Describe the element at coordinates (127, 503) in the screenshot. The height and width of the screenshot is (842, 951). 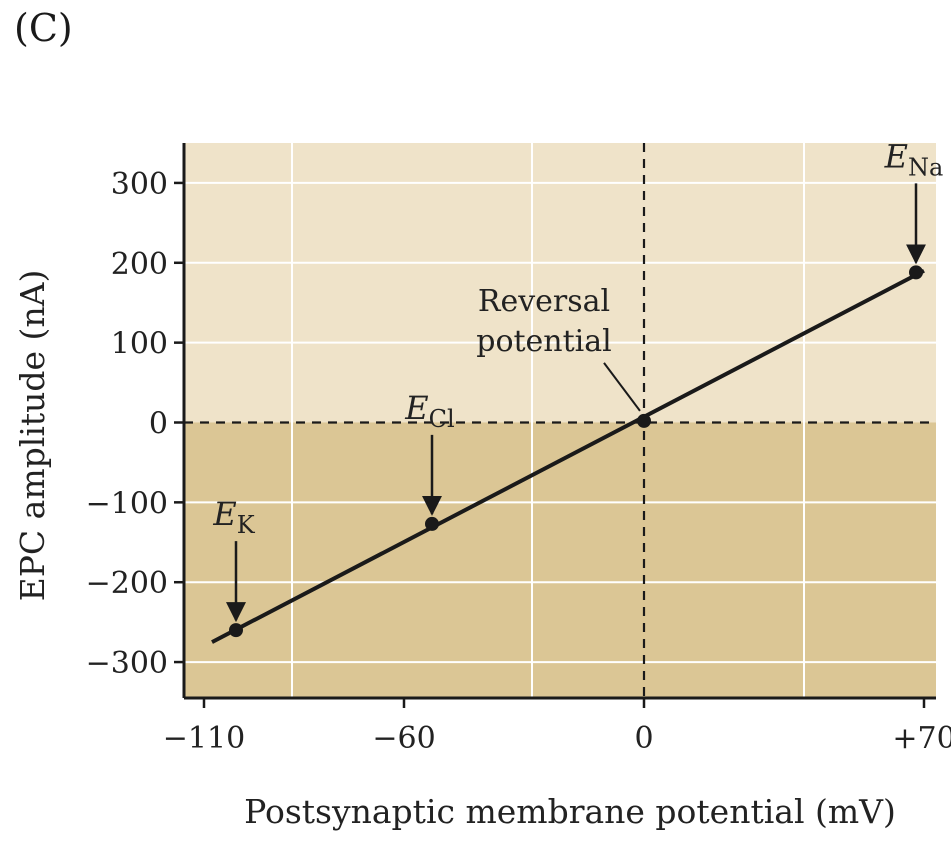
I see `y-tick-label: −100` at that location.